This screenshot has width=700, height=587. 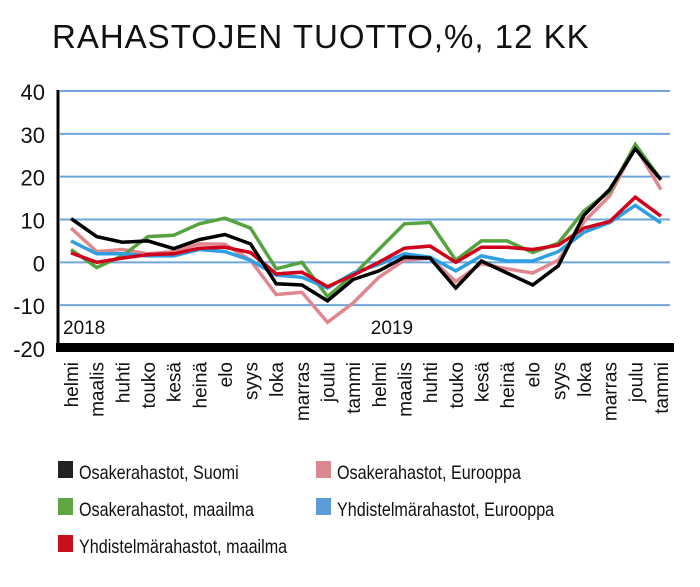 What do you see at coordinates (183, 547) in the screenshot?
I see `legend-label: Yhdistelmärahastot, maailma` at bounding box center [183, 547].